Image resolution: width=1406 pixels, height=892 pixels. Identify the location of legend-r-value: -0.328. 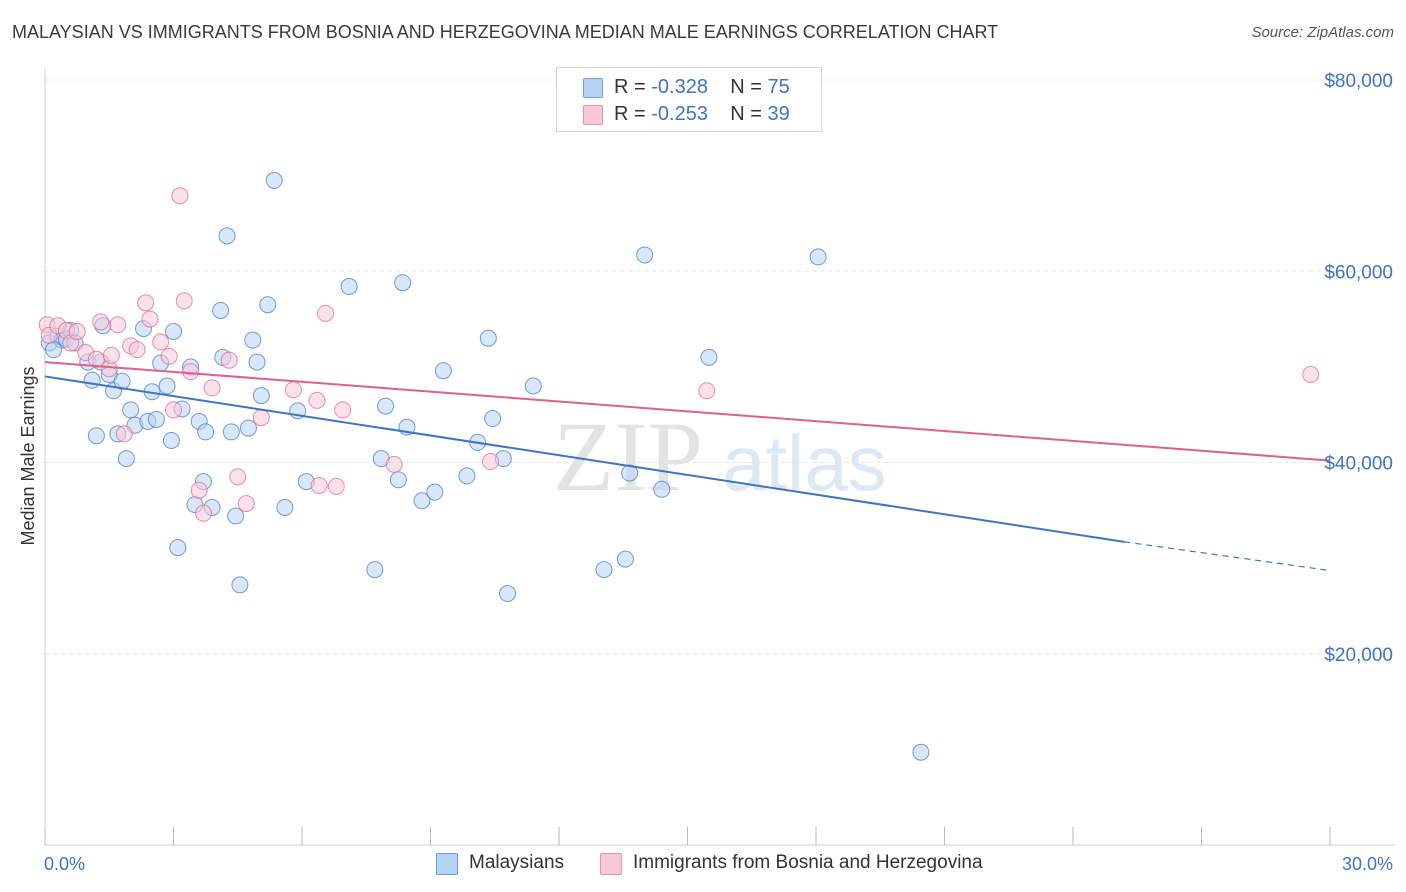
(679, 87).